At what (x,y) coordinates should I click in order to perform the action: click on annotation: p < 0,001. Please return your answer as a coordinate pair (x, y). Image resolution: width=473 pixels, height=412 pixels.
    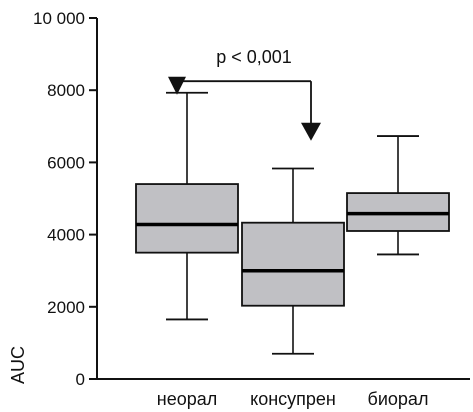
    Looking at the image, I should click on (244, 94).